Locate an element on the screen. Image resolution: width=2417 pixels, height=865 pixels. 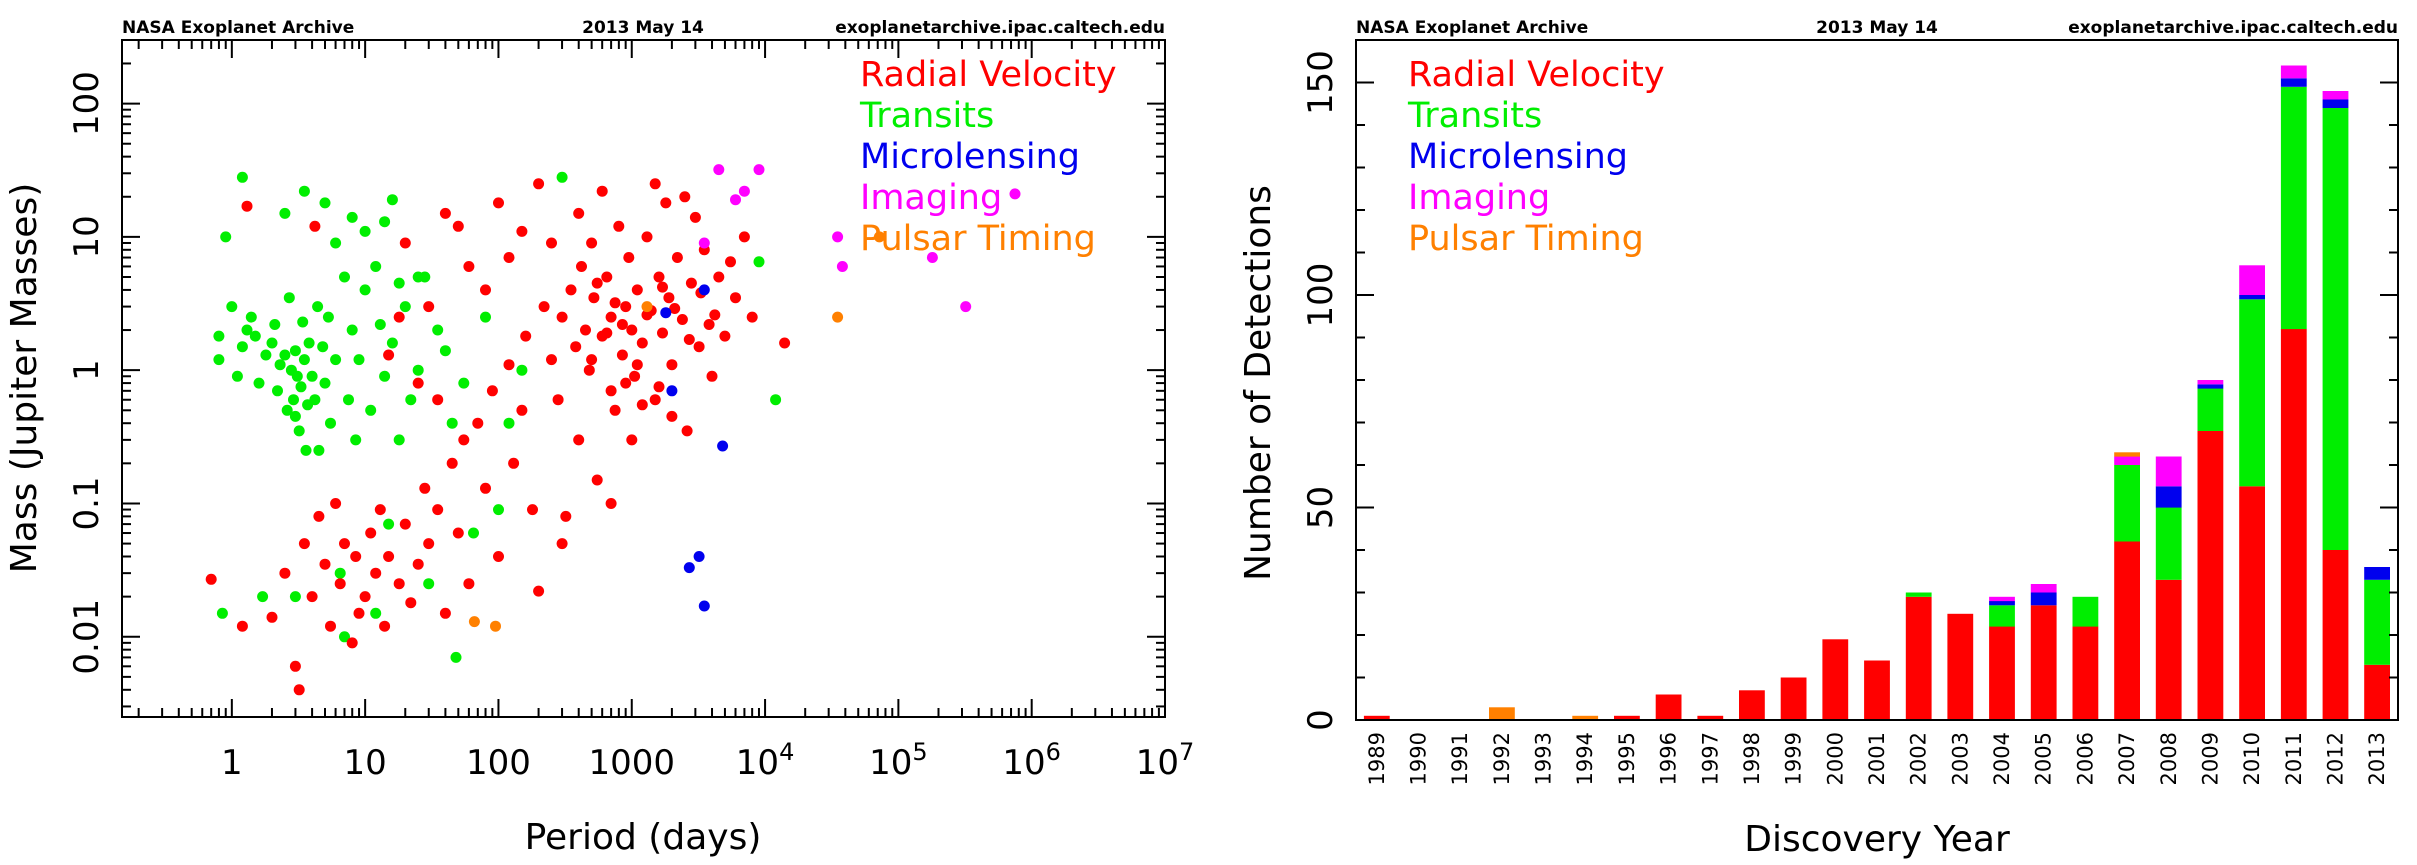
y-tick-label: 100 is located at coordinates (87, 103).